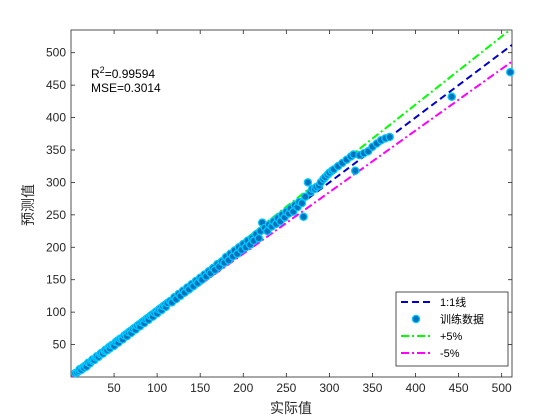 The image size is (560, 420). Describe the element at coordinates (459, 388) in the screenshot. I see `x-tick-label: 450` at that location.